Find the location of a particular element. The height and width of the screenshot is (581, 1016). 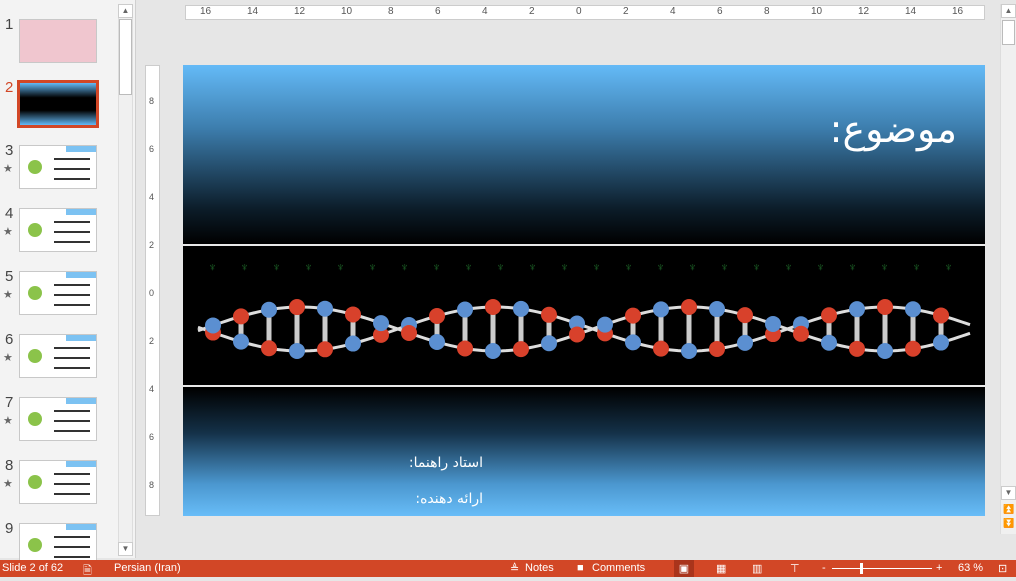

slide-title: موضوع: is located at coordinates (893, 129).